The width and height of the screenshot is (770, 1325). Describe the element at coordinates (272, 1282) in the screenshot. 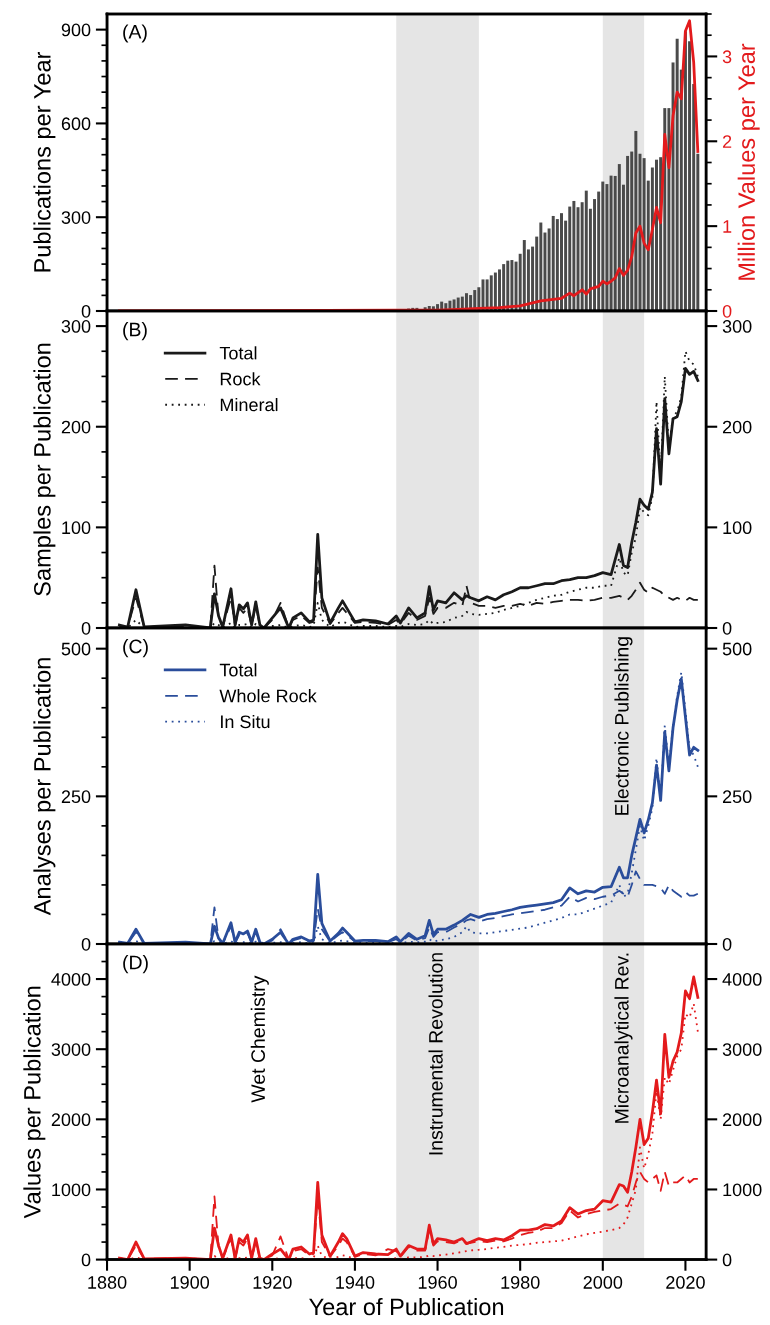

I see `x-tick-label: 1920` at that location.